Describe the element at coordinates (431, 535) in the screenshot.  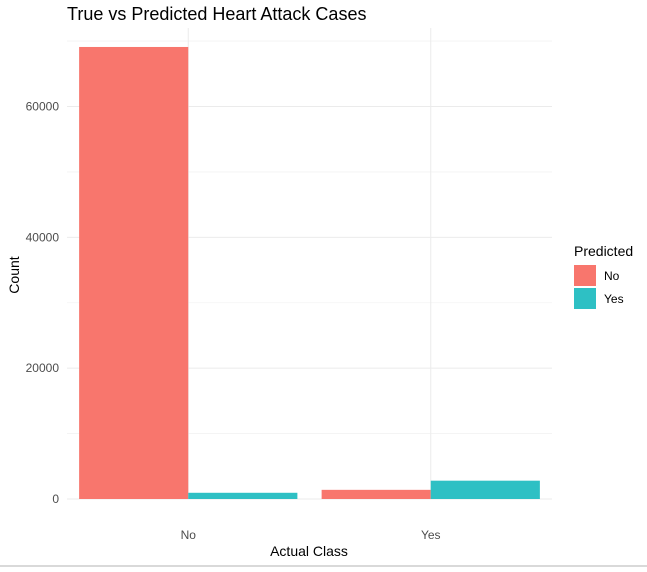
I see `x-tick-label: Yes` at that location.